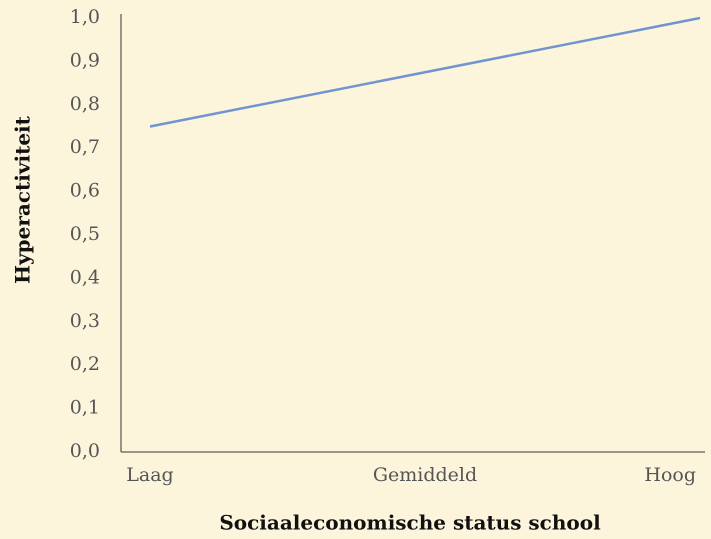 The image size is (711, 539). I want to click on y-tick-label: 0,3, so click(85, 321).